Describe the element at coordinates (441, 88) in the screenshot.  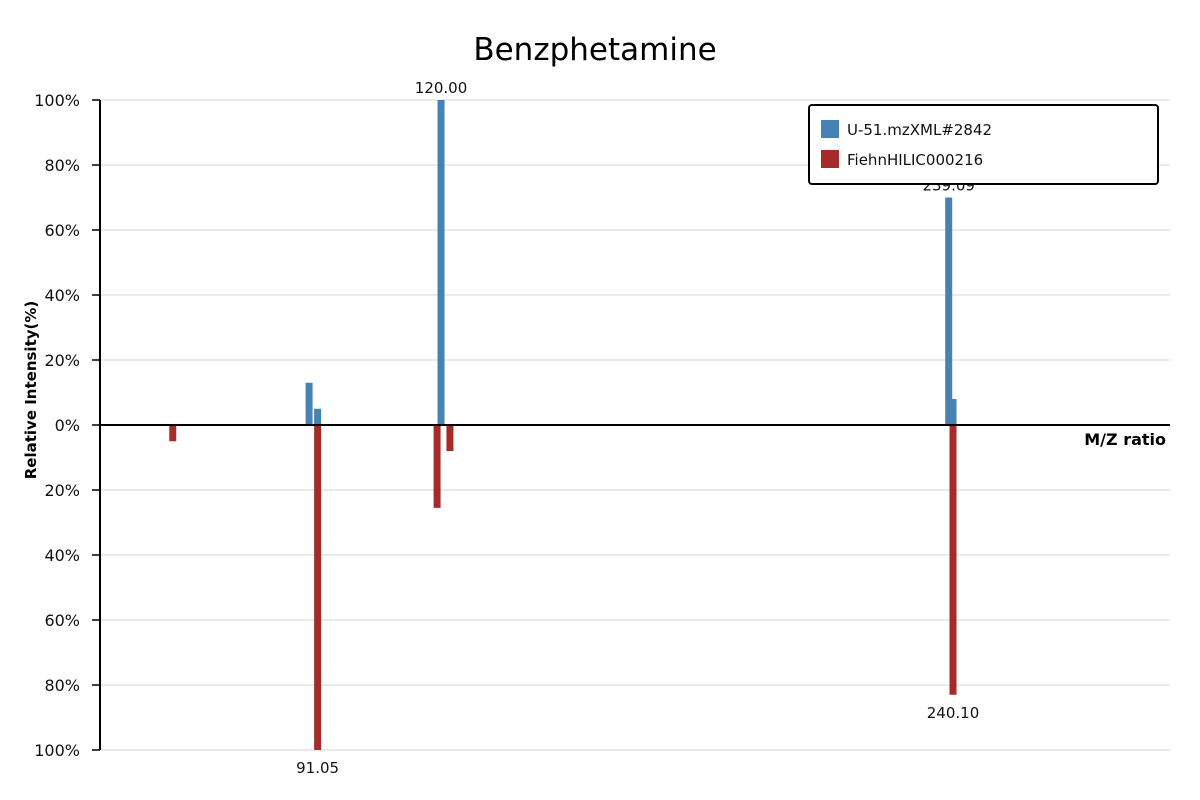
I see `peak-label: 120.00` at that location.